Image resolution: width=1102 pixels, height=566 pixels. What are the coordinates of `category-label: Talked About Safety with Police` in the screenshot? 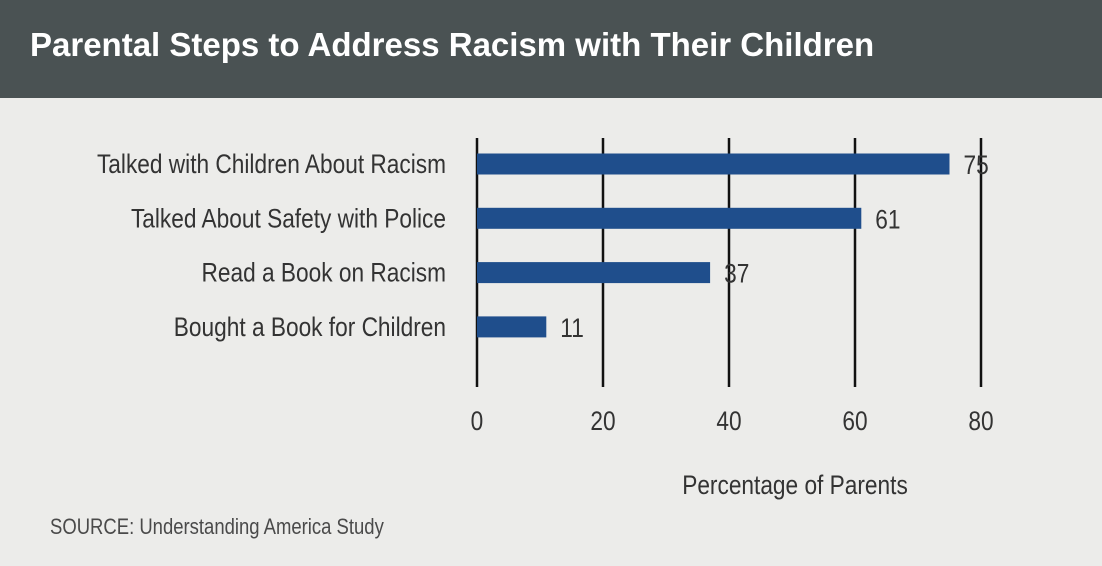 It's located at (288, 218).